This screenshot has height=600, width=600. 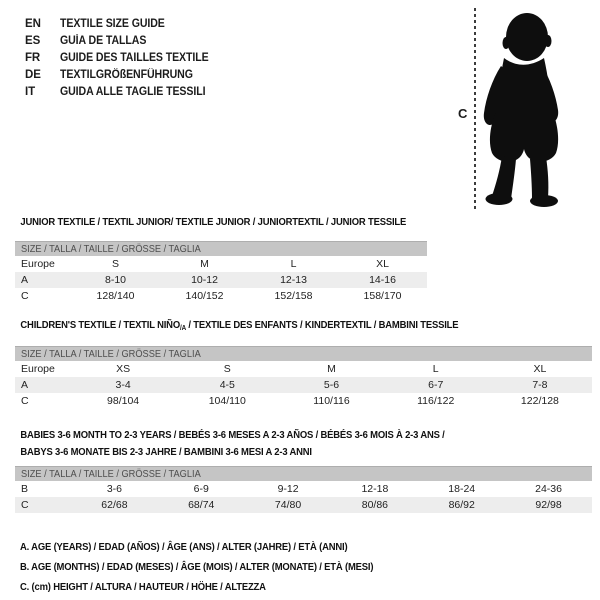 I want to click on table-cell: 140/152, so click(x=204, y=296).